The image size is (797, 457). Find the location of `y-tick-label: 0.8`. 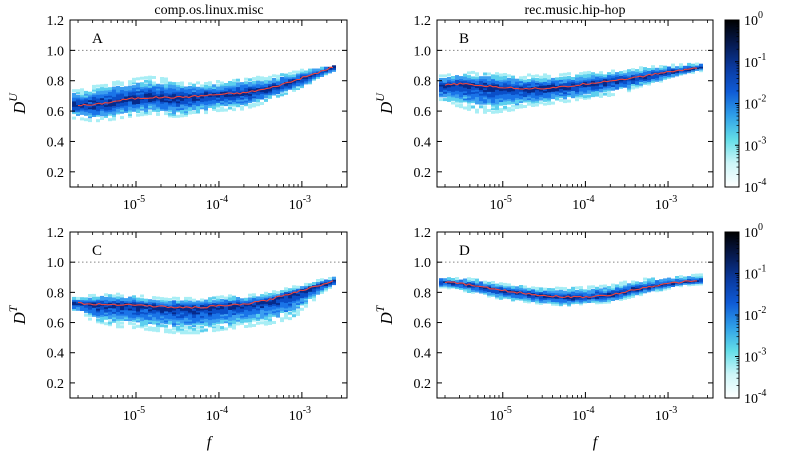

y-tick-label: 0.8 is located at coordinates (56, 82).